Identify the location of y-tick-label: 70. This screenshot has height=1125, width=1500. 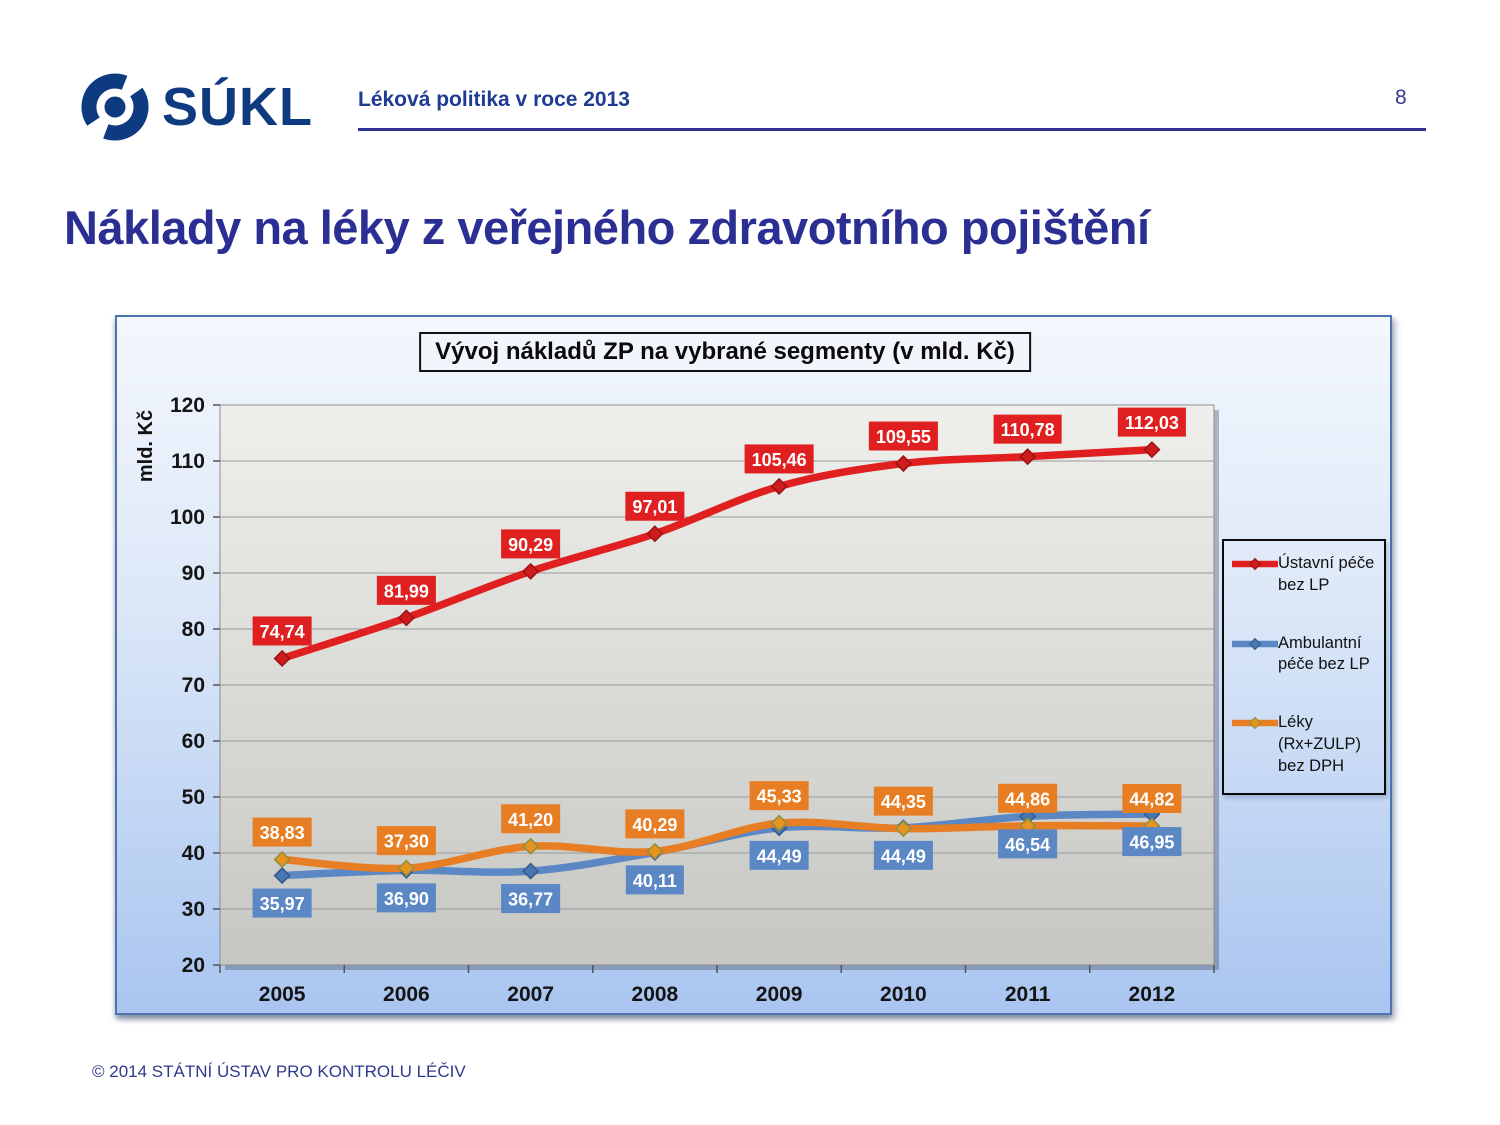
(193, 685).